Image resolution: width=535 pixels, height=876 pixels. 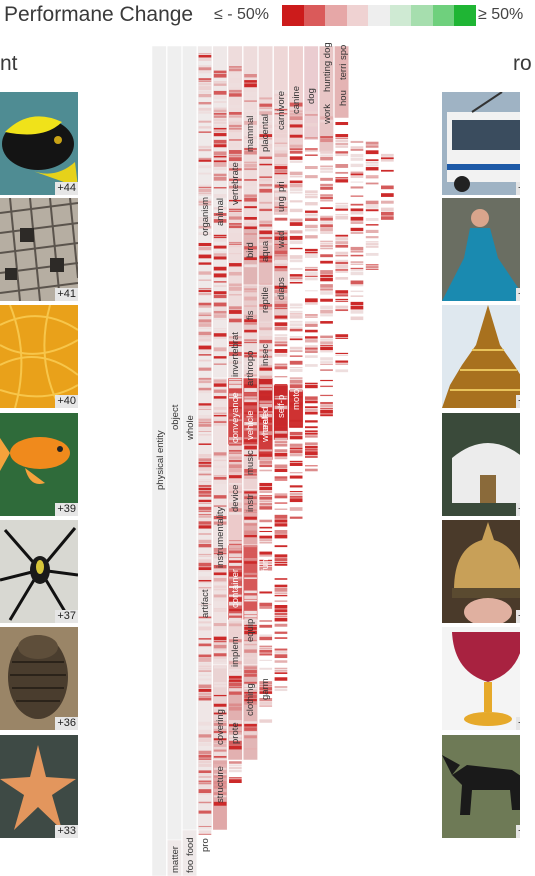 I want to click on starfish-image: +33, so click(x=39, y=786).